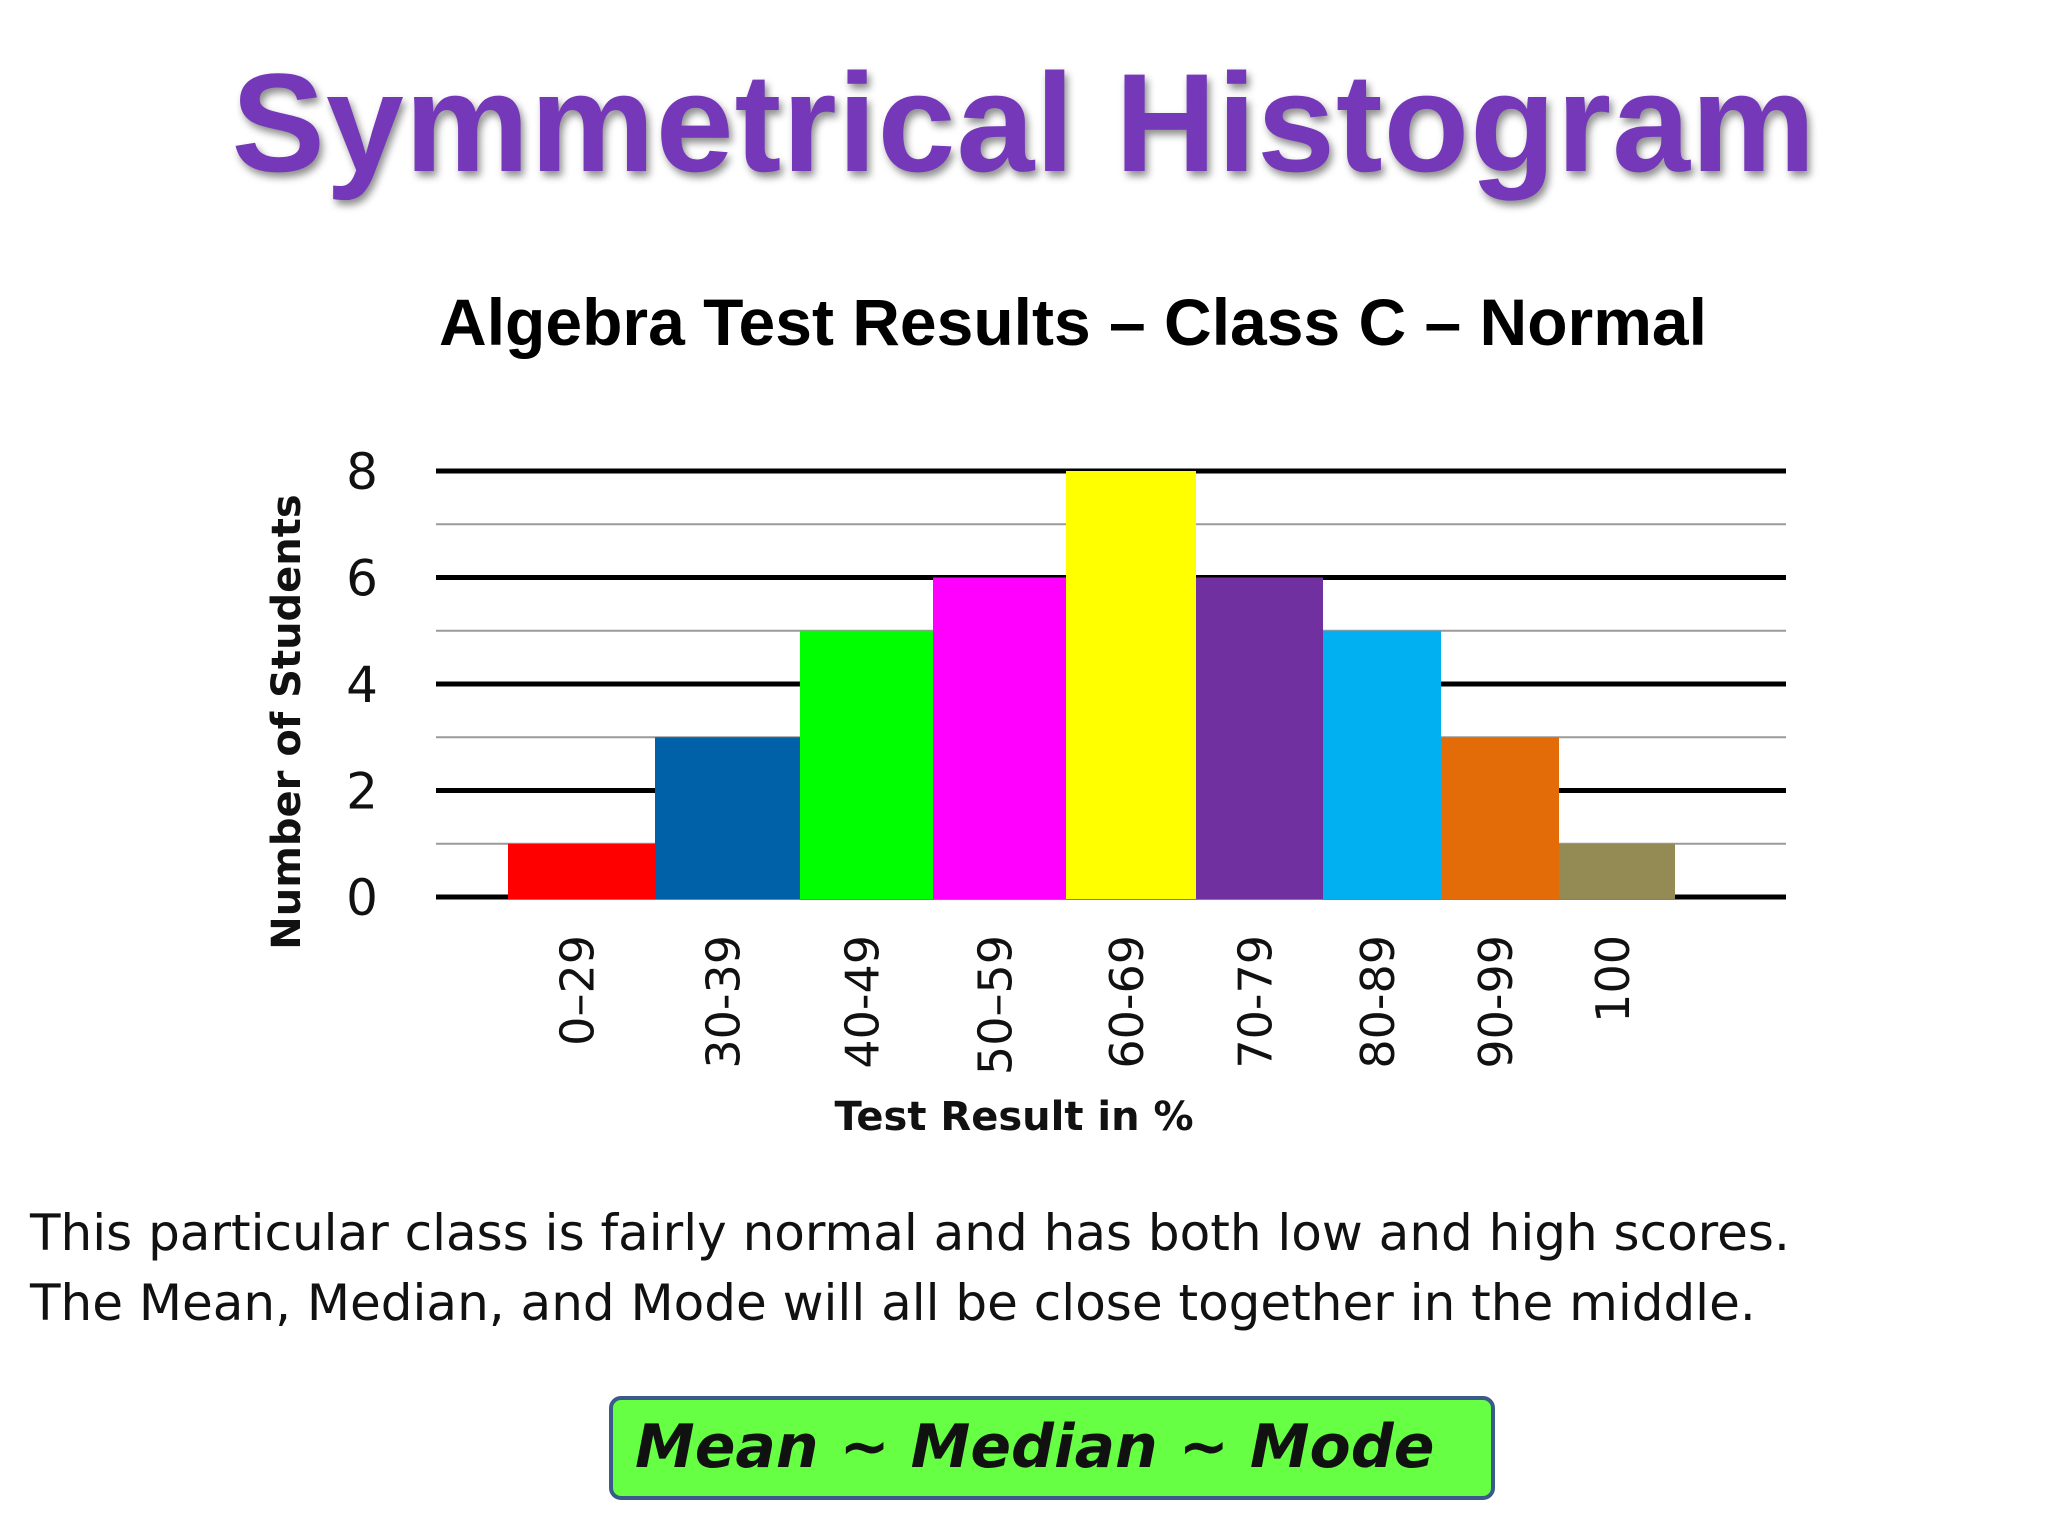 This screenshot has height=1536, width=2048. What do you see at coordinates (1613, 979) in the screenshot?
I see `x-tick-label: 100` at bounding box center [1613, 979].